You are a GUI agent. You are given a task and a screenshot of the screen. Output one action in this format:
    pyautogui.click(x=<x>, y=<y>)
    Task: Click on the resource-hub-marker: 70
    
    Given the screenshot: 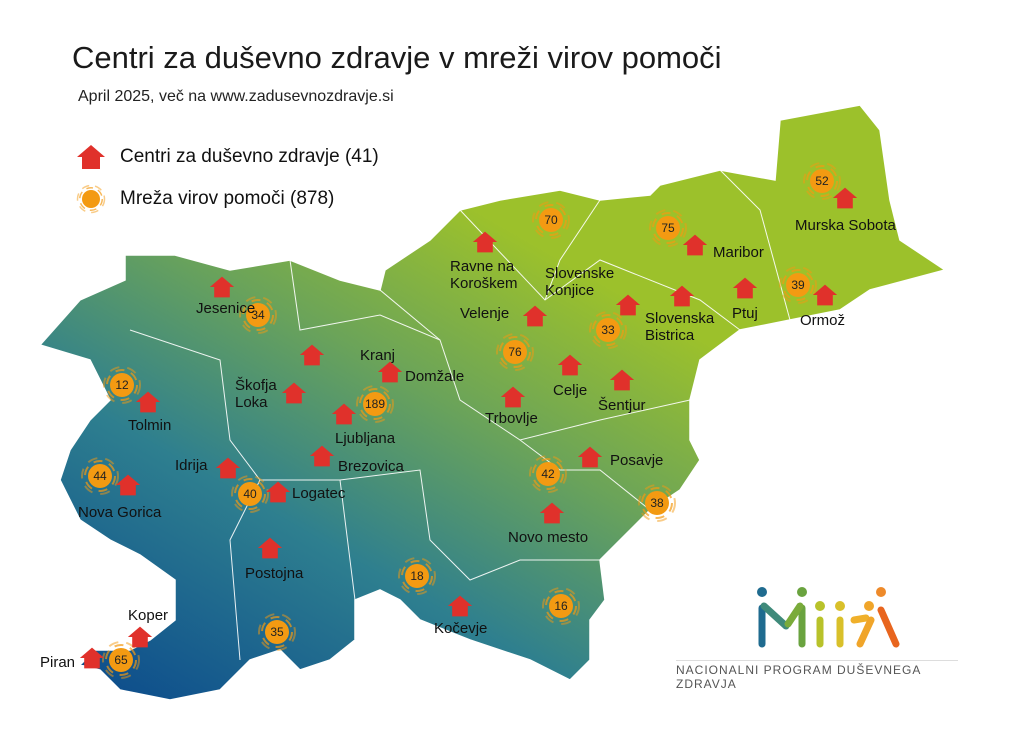 What is the action you would take?
    pyautogui.click(x=551, y=220)
    